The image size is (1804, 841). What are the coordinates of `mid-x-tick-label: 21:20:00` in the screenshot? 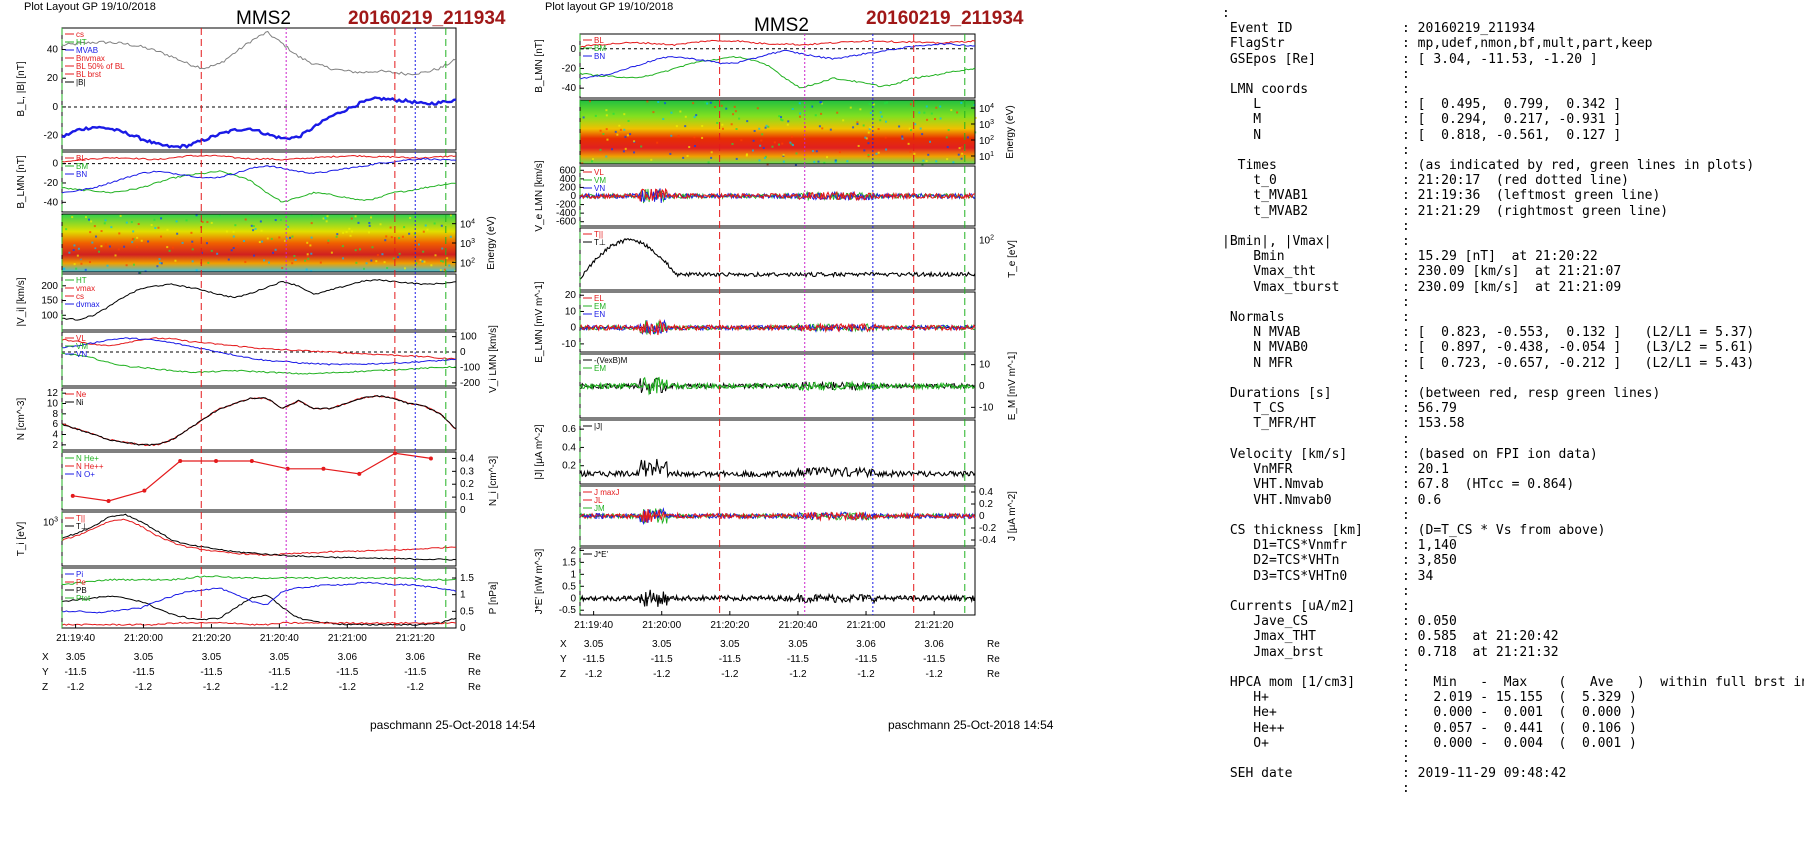 It's located at (661, 625).